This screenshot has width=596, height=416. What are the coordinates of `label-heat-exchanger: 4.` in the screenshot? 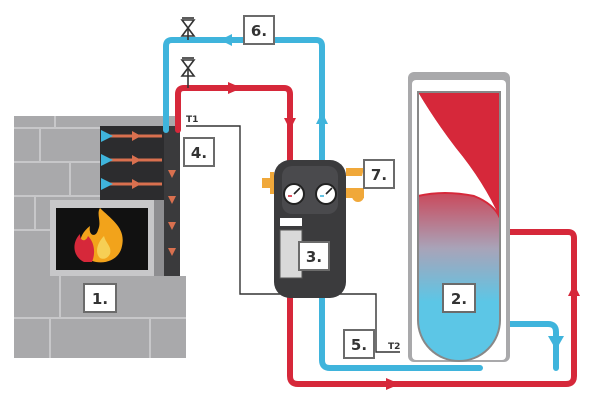 It's located at (199, 152).